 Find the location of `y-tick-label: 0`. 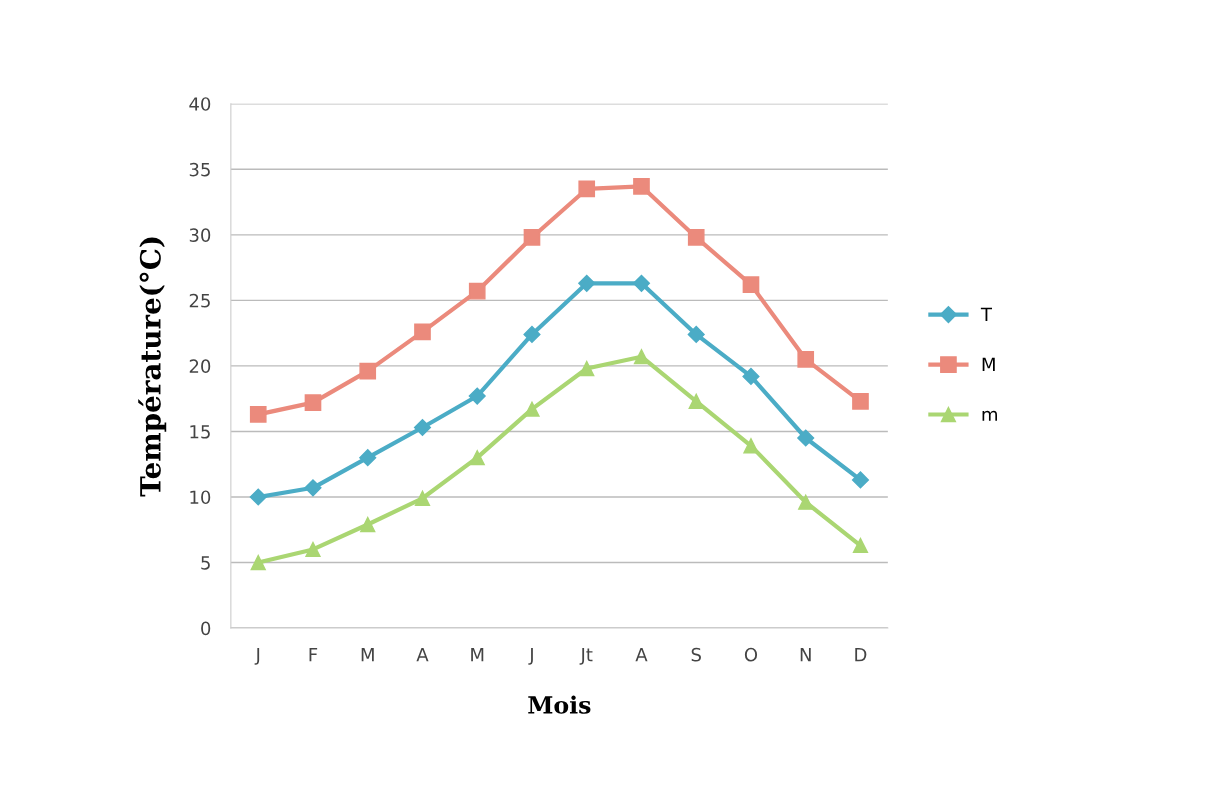

y-tick-label: 0 is located at coordinates (206, 628).